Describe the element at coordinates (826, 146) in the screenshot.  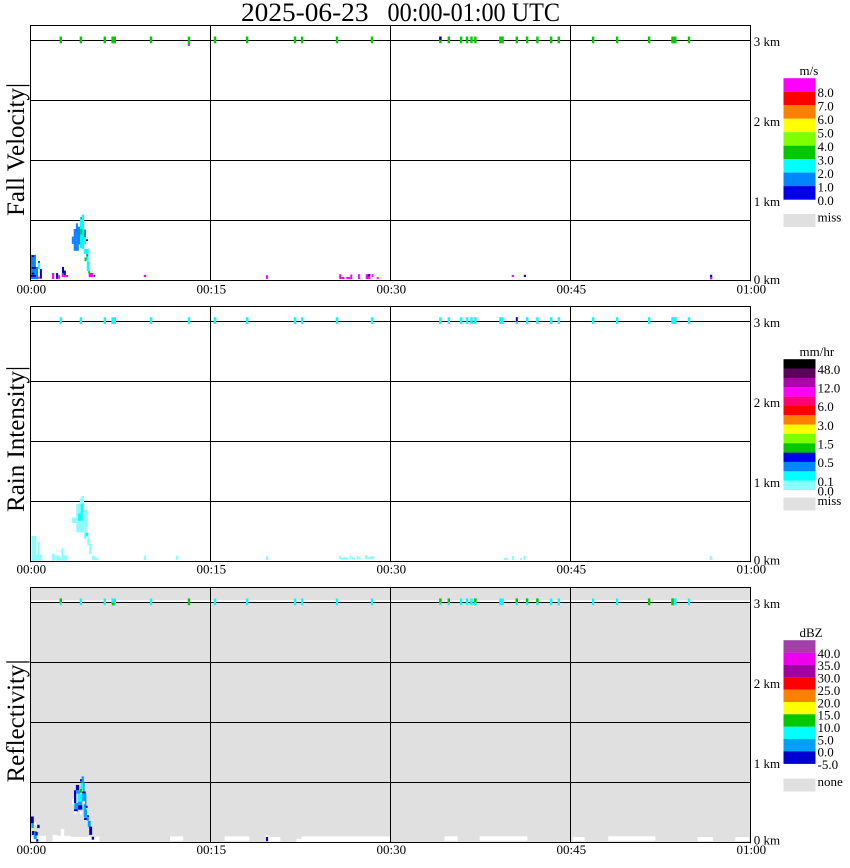
I see `svg-text: 4.0` at that location.